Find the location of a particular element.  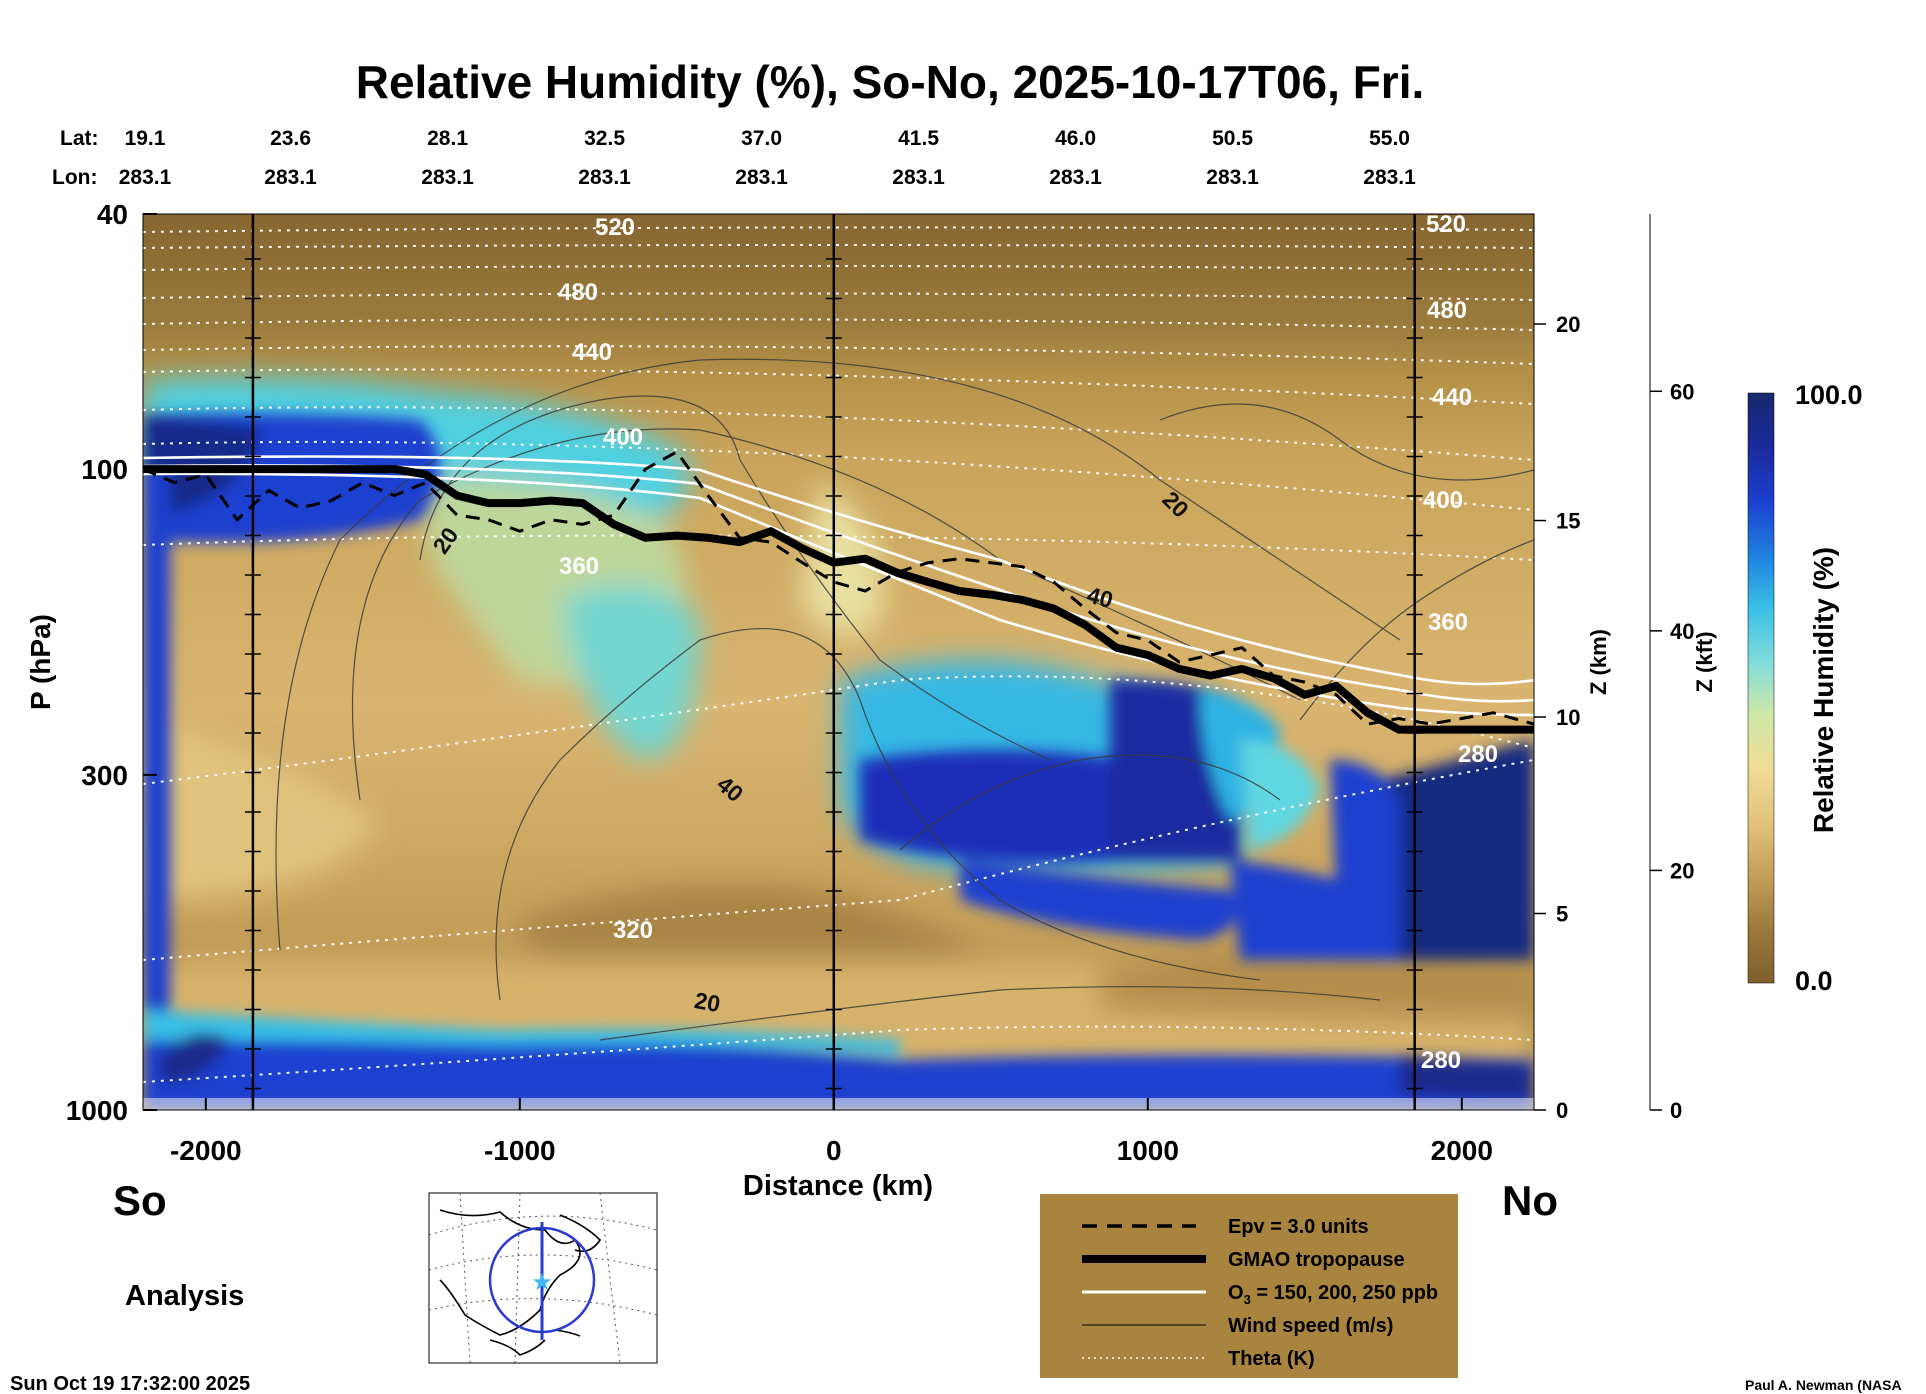

pressure-tick-label: 40 is located at coordinates (112, 214).